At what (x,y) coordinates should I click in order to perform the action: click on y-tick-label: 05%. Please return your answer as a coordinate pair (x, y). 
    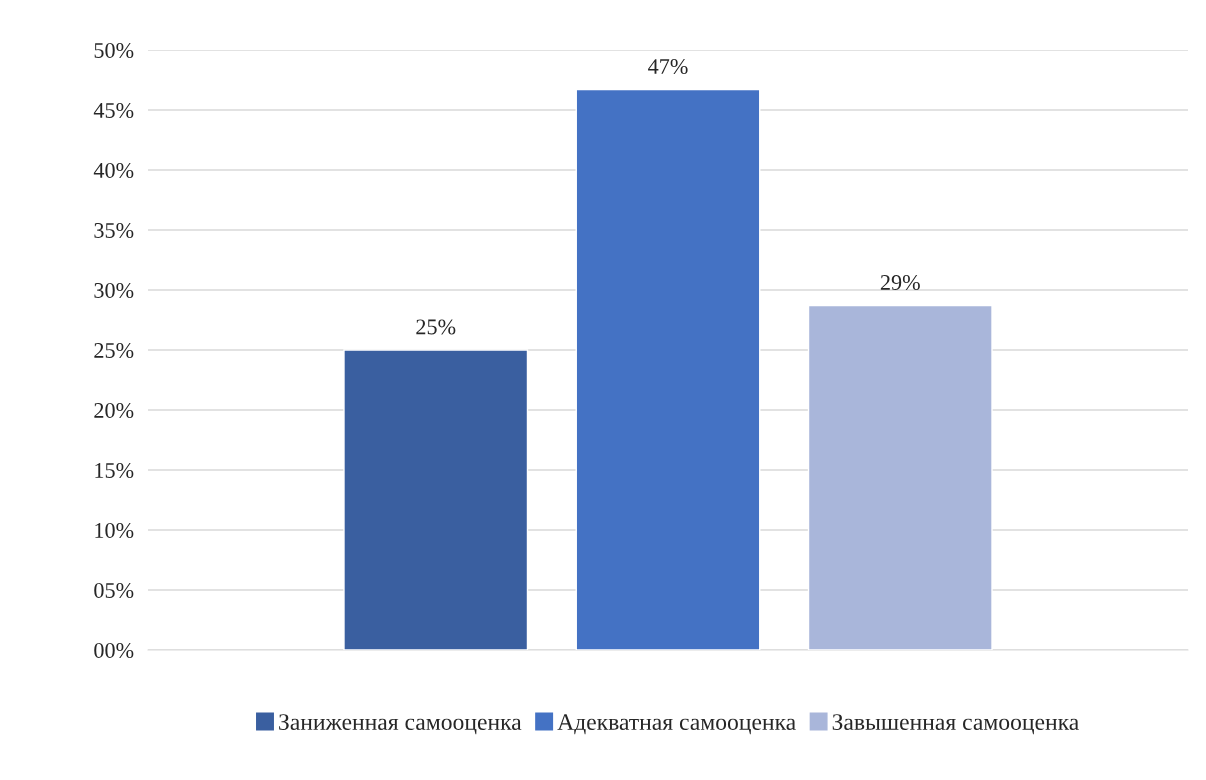
    Looking at the image, I should click on (114, 590).